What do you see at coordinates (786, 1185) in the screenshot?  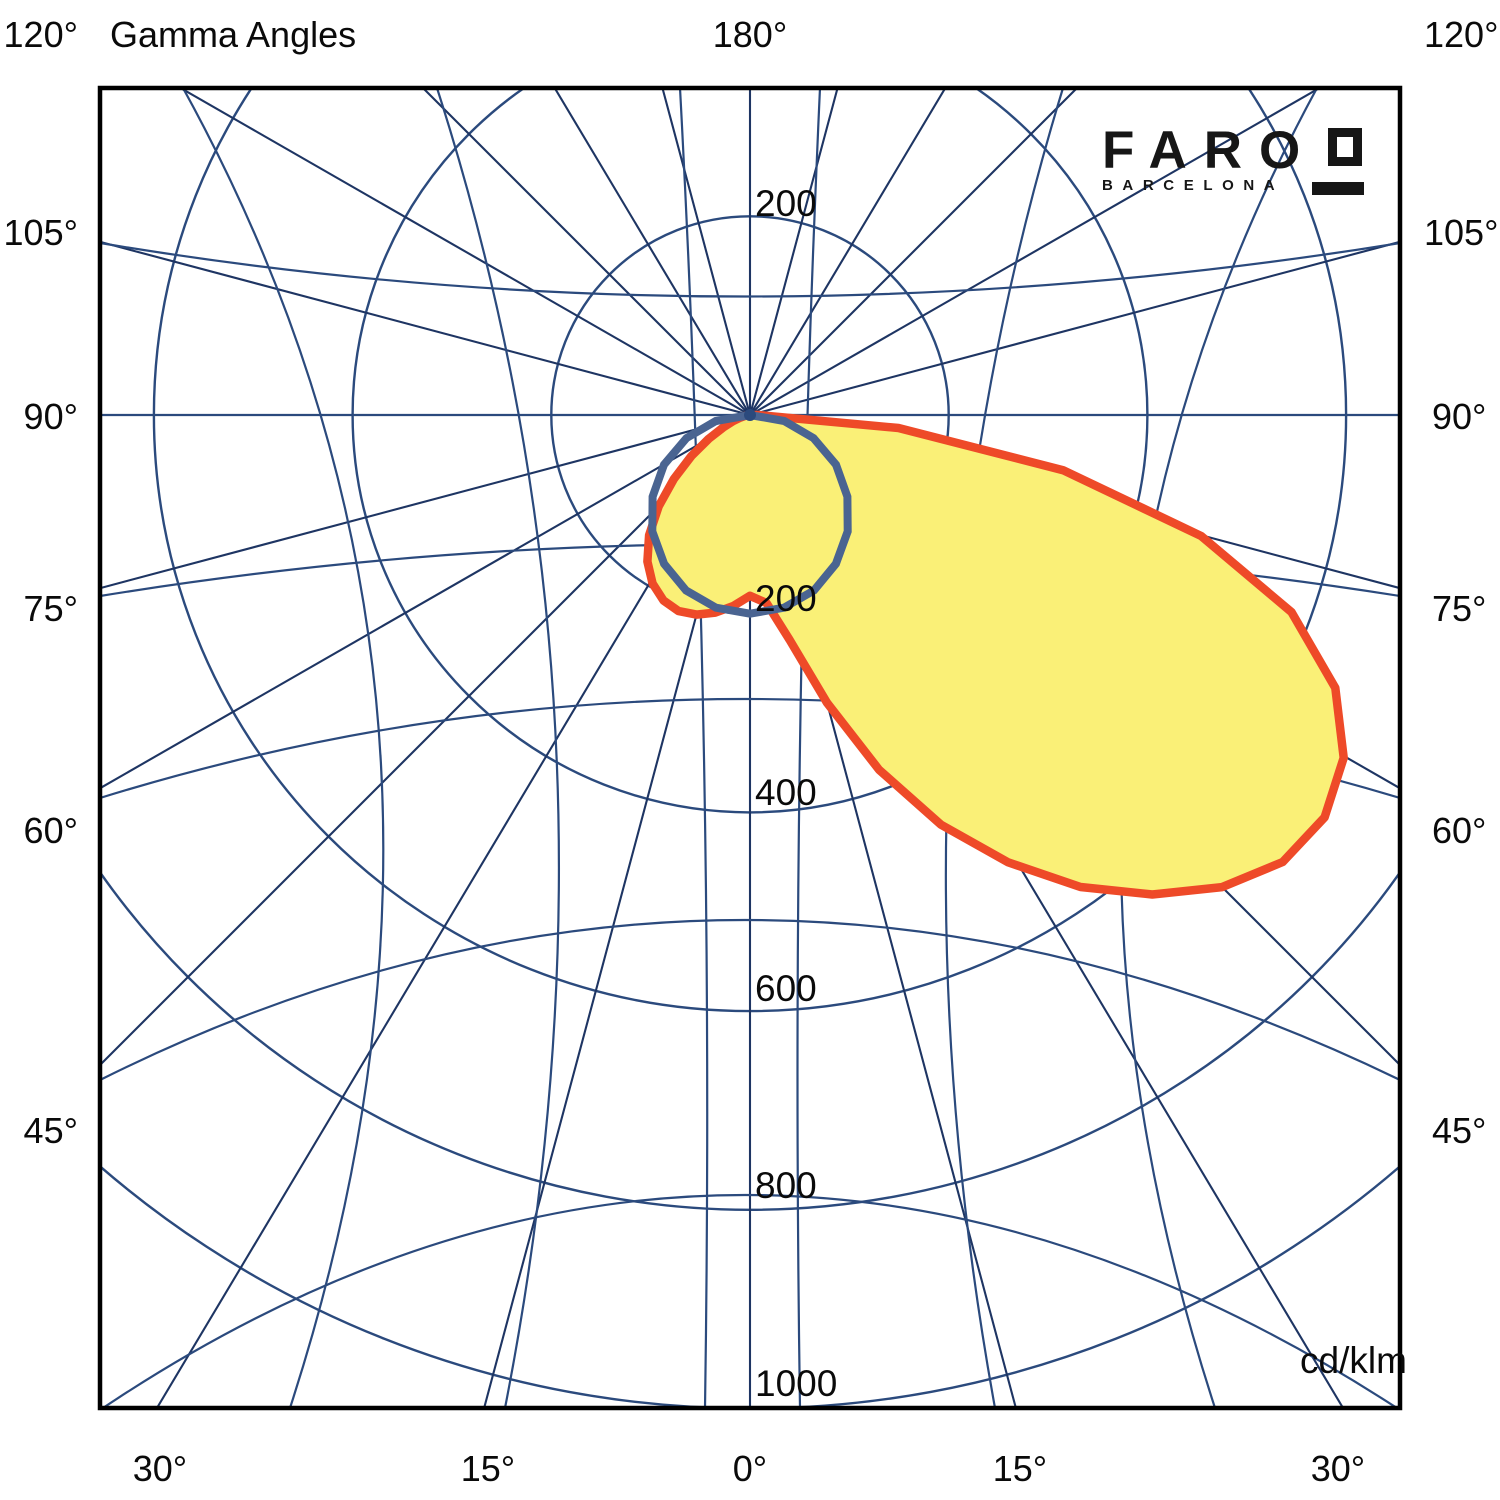 I see `radial-label-800: 800` at bounding box center [786, 1185].